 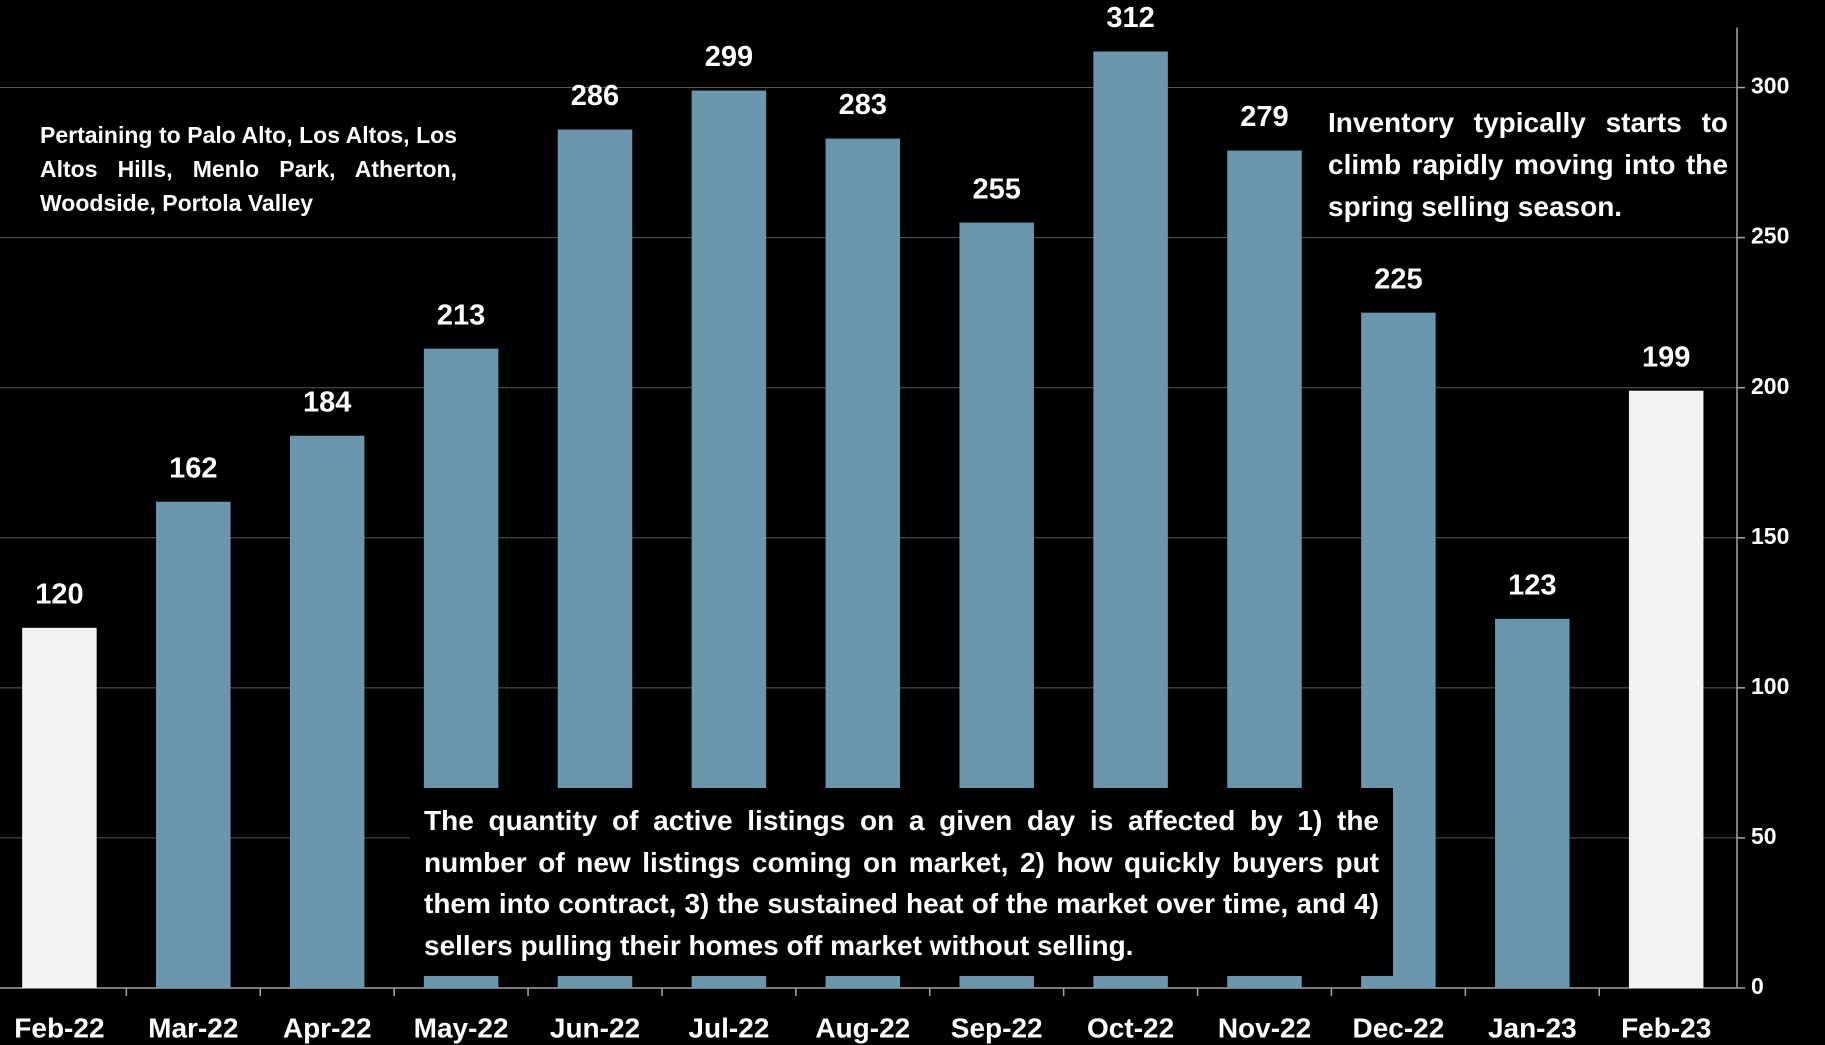 What do you see at coordinates (461, 1027) in the screenshot?
I see `x-tick-label: May-22` at bounding box center [461, 1027].